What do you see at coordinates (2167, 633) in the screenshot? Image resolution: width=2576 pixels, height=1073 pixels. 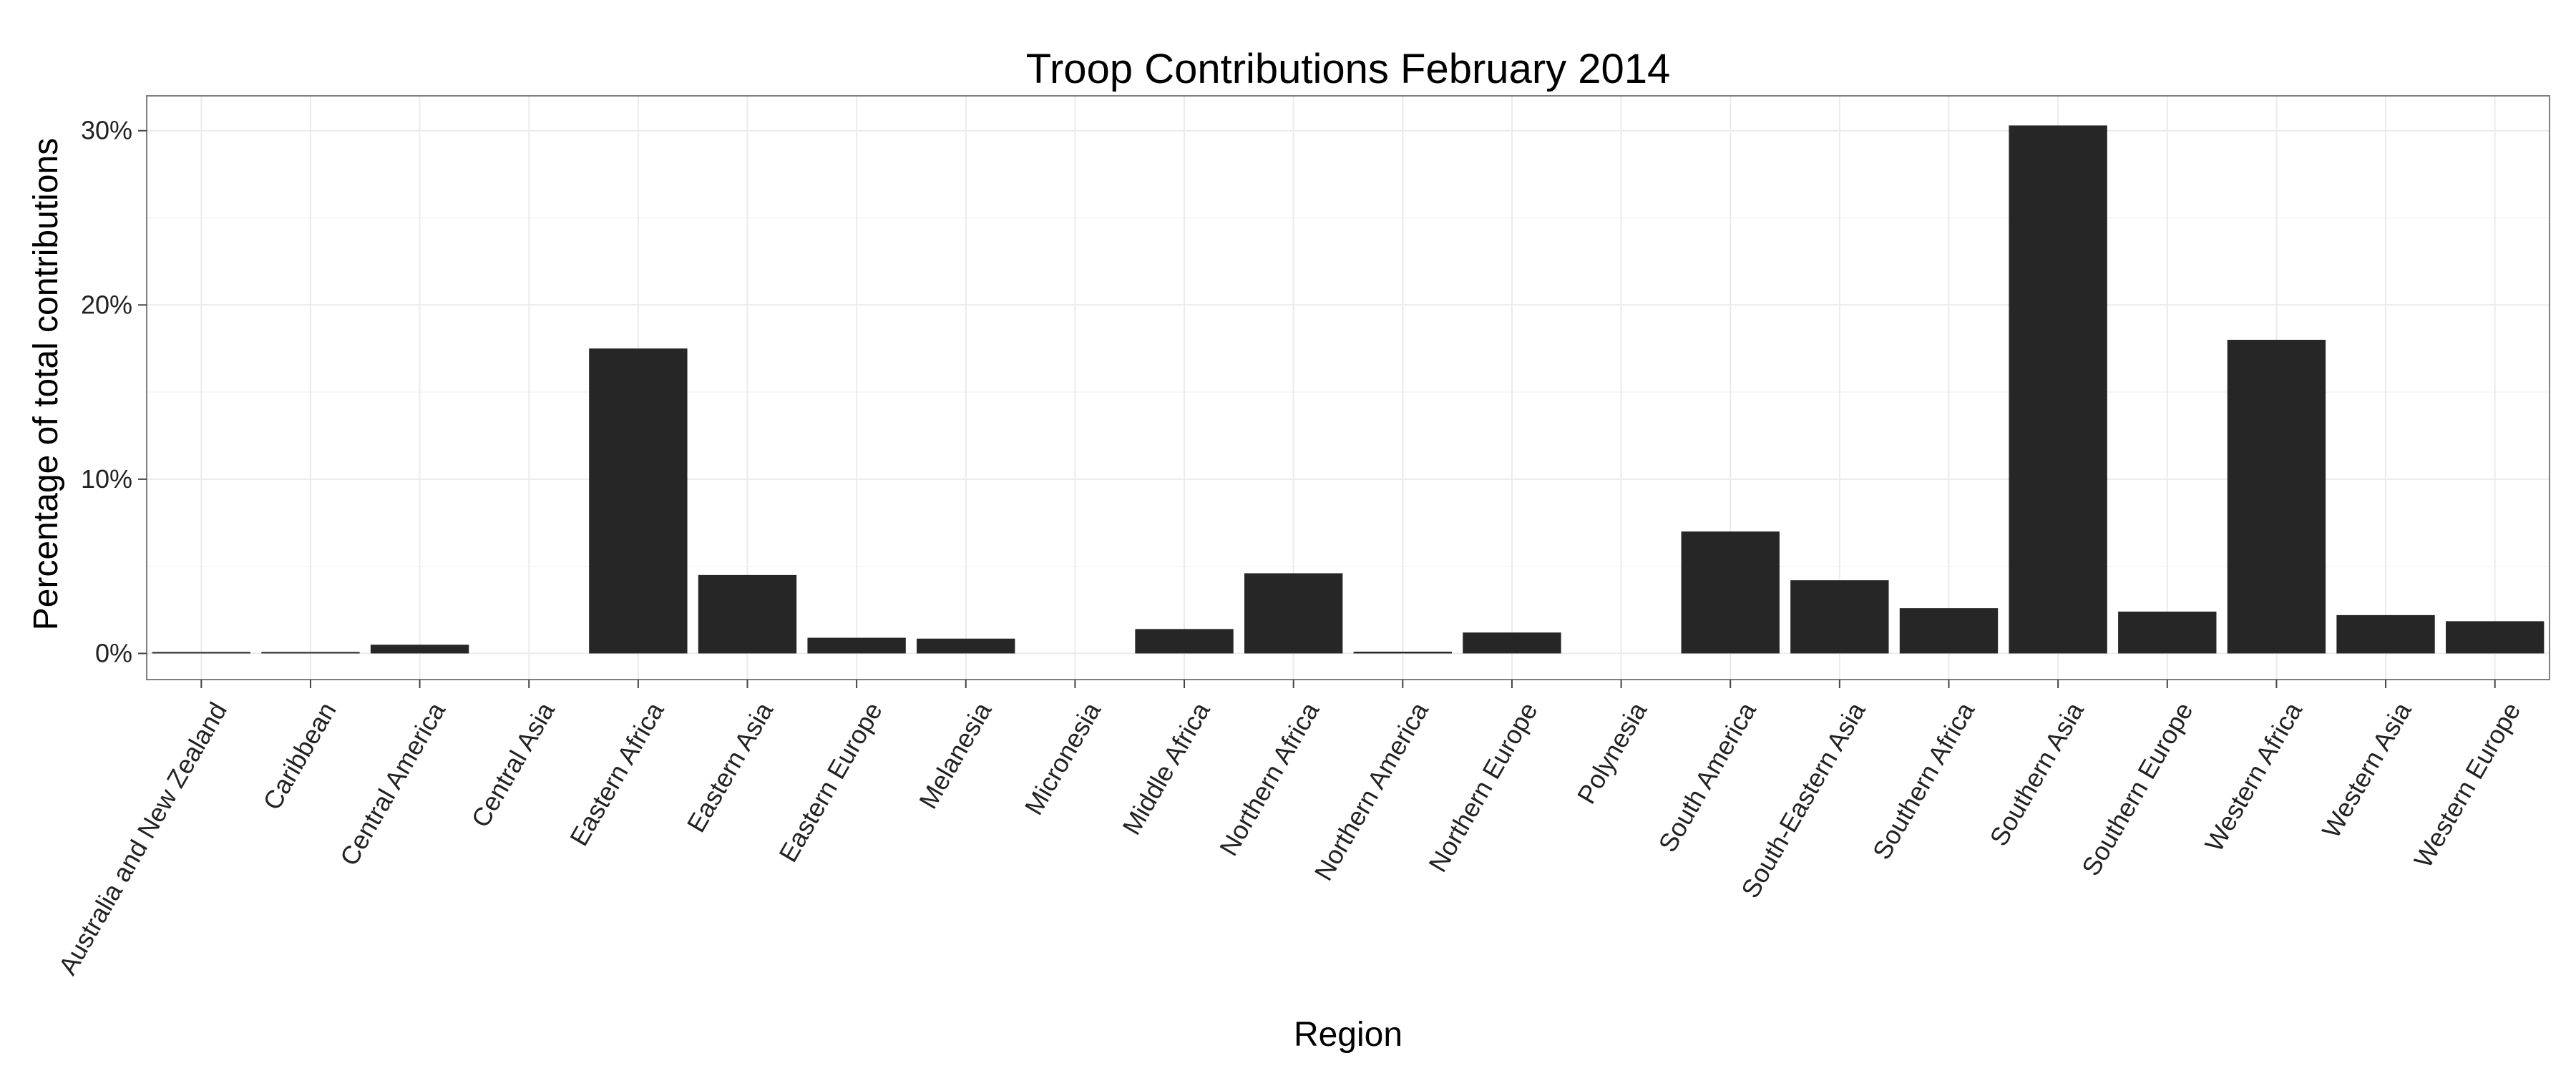 I see `bar-southern-europe` at bounding box center [2167, 633].